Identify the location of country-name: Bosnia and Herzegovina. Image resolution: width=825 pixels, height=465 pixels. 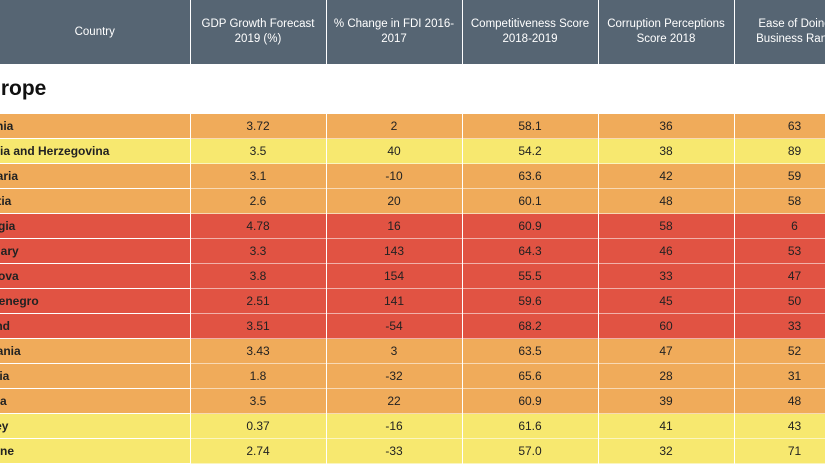
(55, 151).